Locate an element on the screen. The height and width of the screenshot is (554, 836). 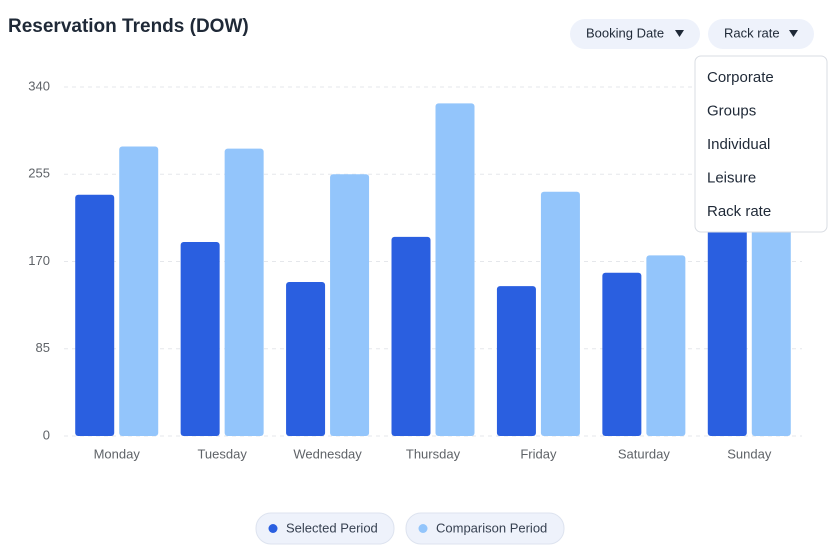
y-tick-label: 170 is located at coordinates (39, 260).